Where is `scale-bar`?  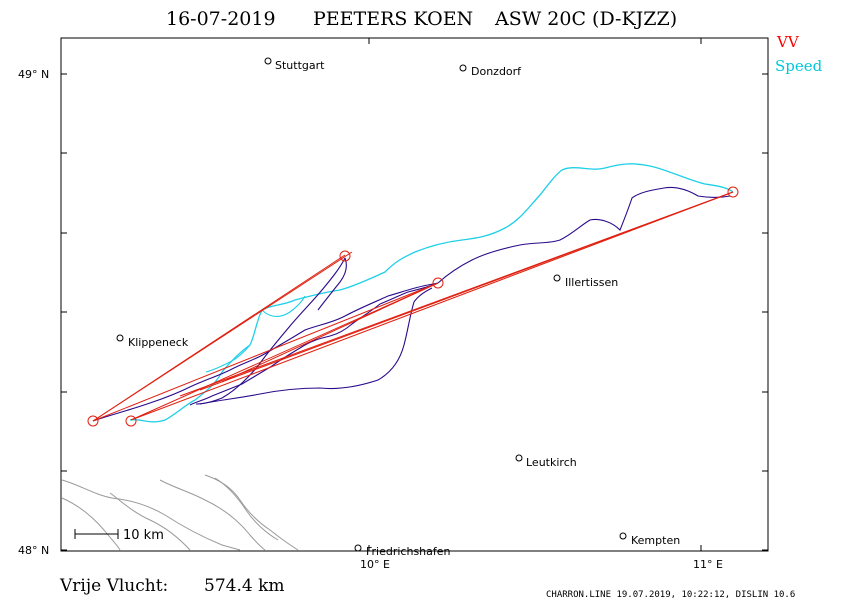 scale-bar is located at coordinates (96, 534).